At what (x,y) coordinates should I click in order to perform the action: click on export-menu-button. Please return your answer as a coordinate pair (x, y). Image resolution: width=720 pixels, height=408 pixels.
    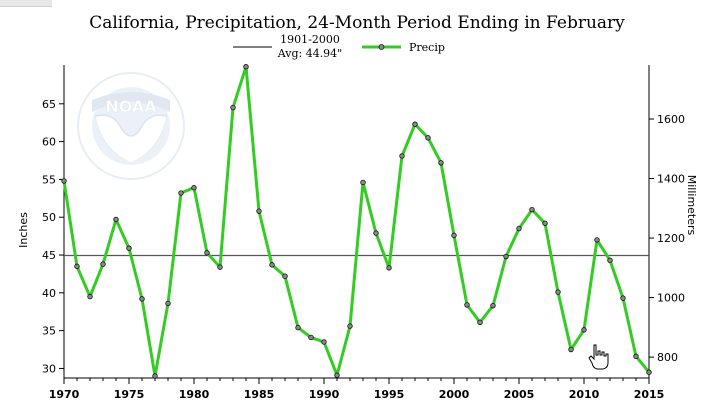
    Looking at the image, I should click on (26, 3).